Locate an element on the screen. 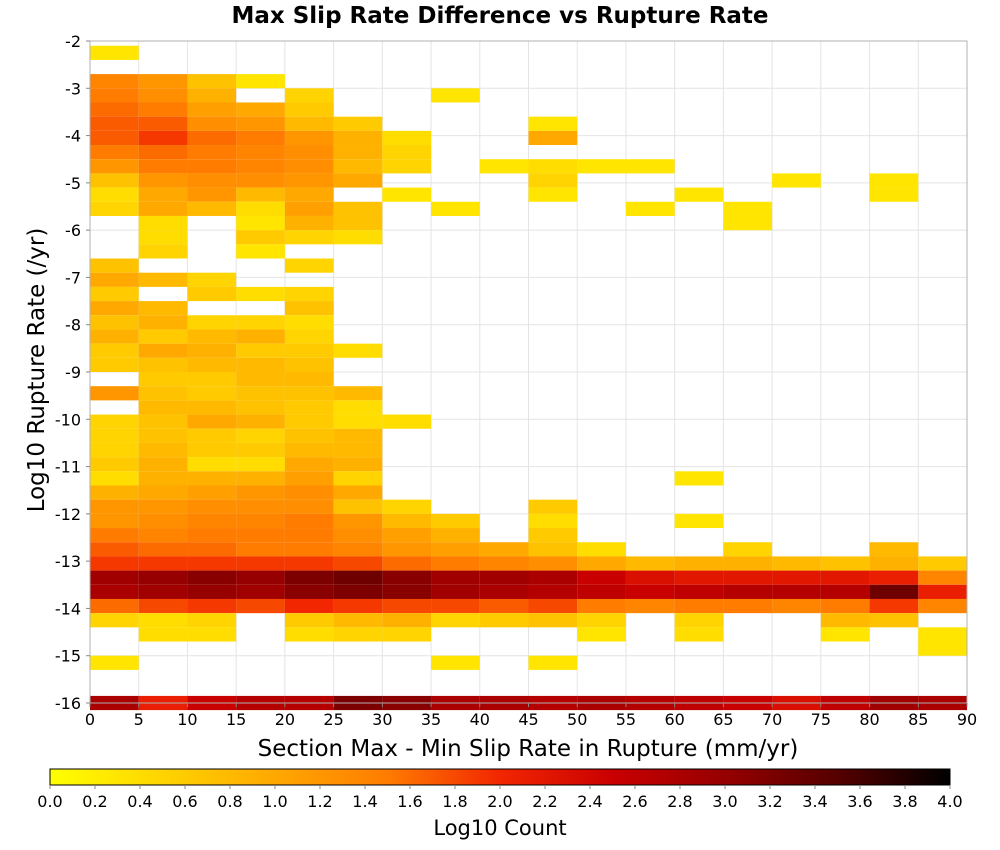 The image size is (1000, 850). colorbar-tick-label: 2.6 is located at coordinates (634, 801).